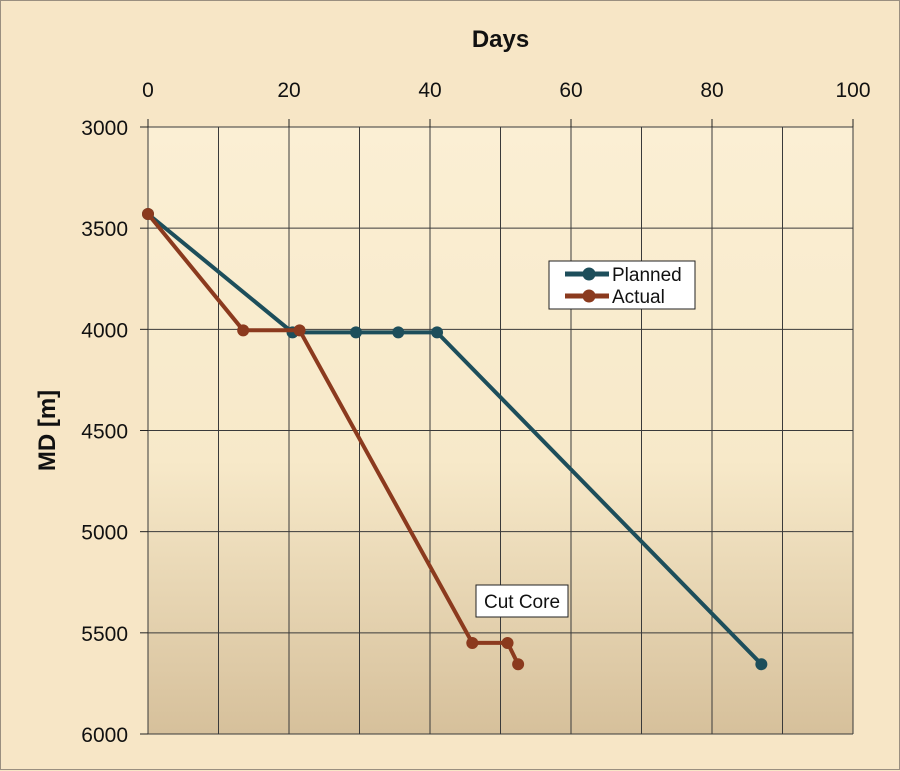 The width and height of the screenshot is (900, 771). I want to click on y-tick-label: 6000, so click(104, 735).